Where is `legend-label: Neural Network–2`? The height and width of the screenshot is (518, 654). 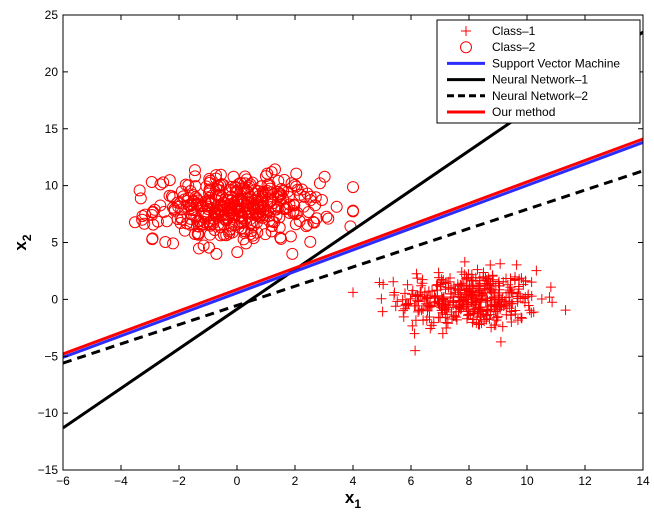
legend-label: Neural Network–2 is located at coordinates (540, 96).